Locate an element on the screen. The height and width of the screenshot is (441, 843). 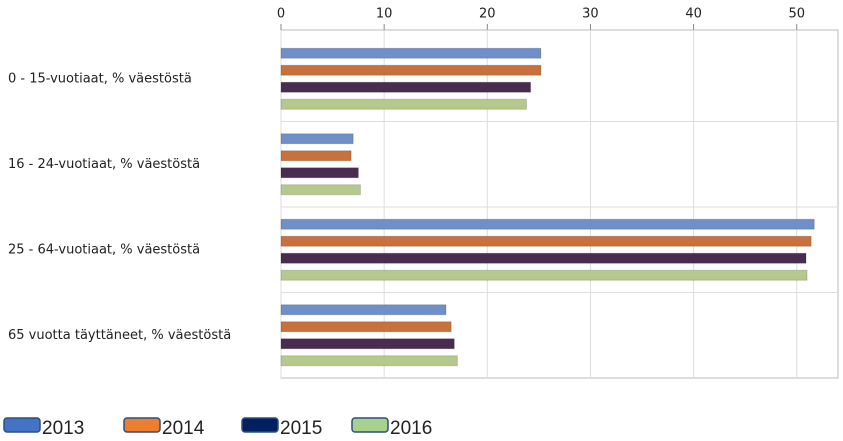
y-tick-label: 25 - 64-vuotiaat, % väestöstä is located at coordinates (104, 249).